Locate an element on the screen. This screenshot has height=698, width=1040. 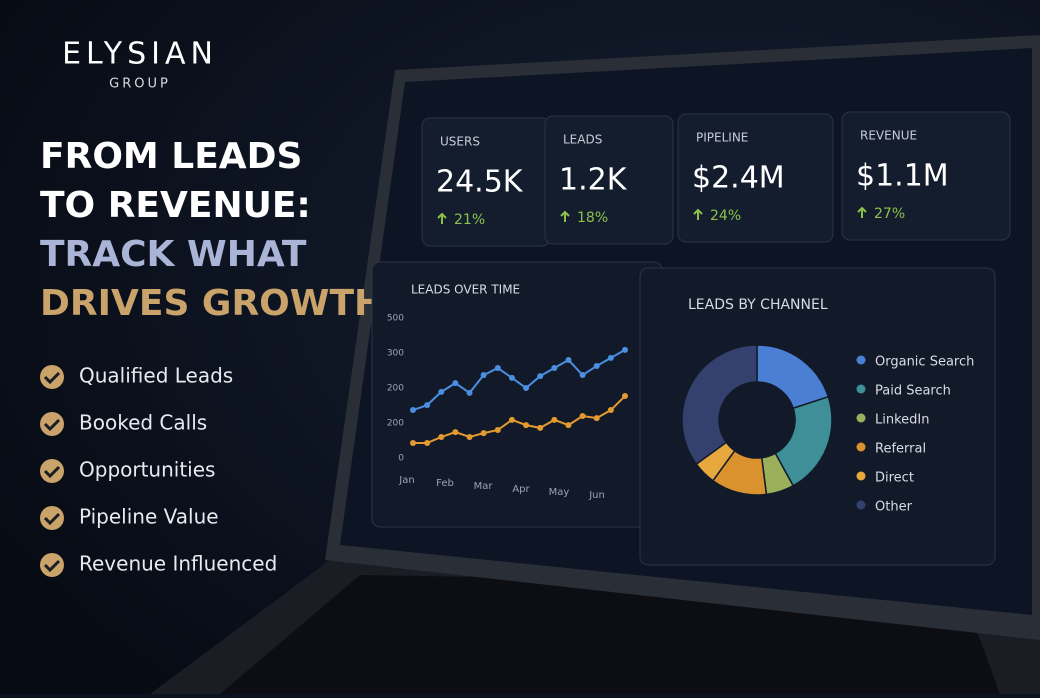
legend-label: Other is located at coordinates (894, 507).